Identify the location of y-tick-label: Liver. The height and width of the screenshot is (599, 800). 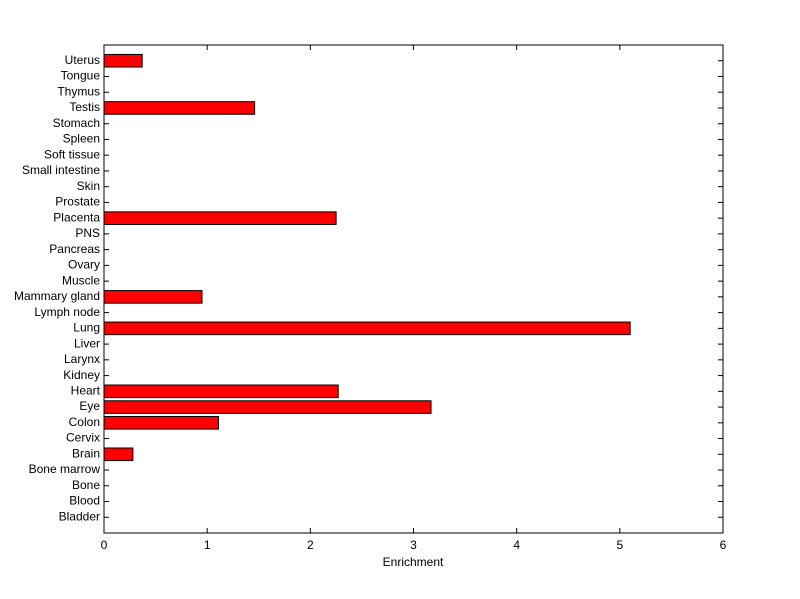
(87, 343).